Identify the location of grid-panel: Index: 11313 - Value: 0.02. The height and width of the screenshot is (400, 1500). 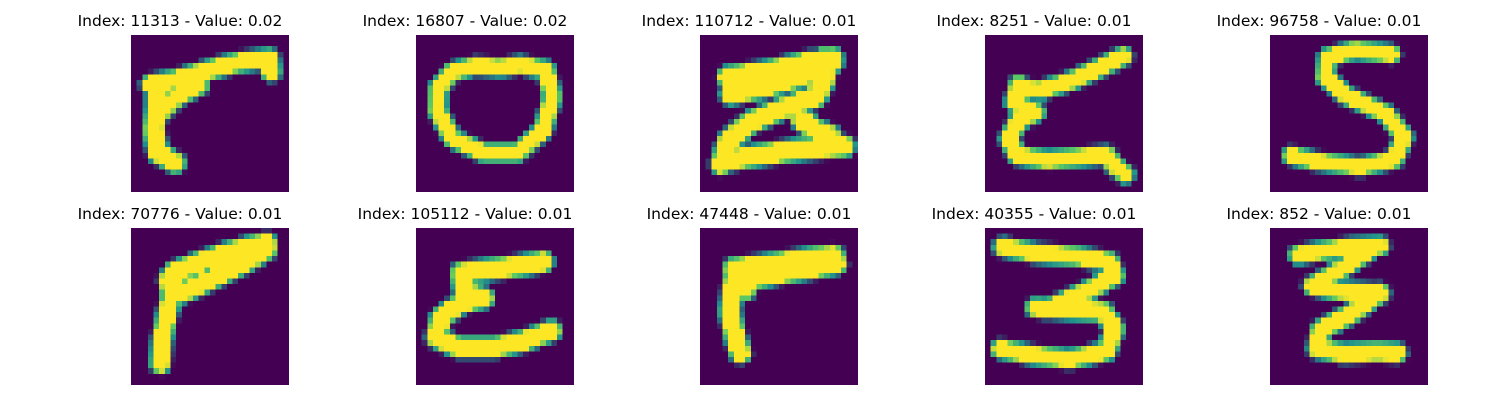
(180, 96).